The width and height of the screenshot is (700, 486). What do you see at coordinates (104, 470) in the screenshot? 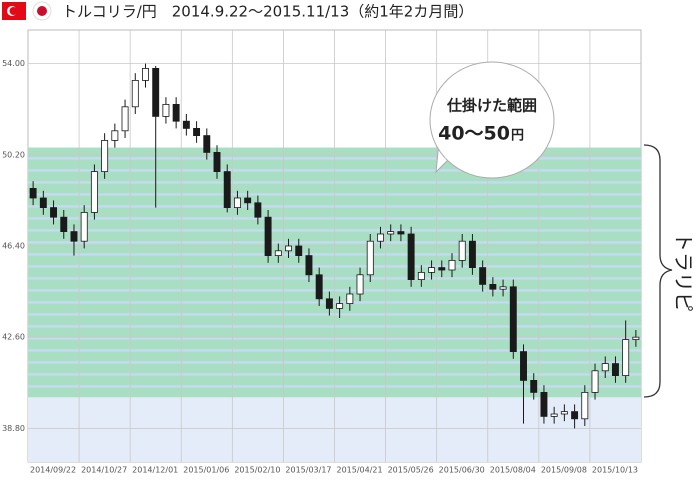
I see `x-tick-label: 2014/10/27` at bounding box center [104, 470].